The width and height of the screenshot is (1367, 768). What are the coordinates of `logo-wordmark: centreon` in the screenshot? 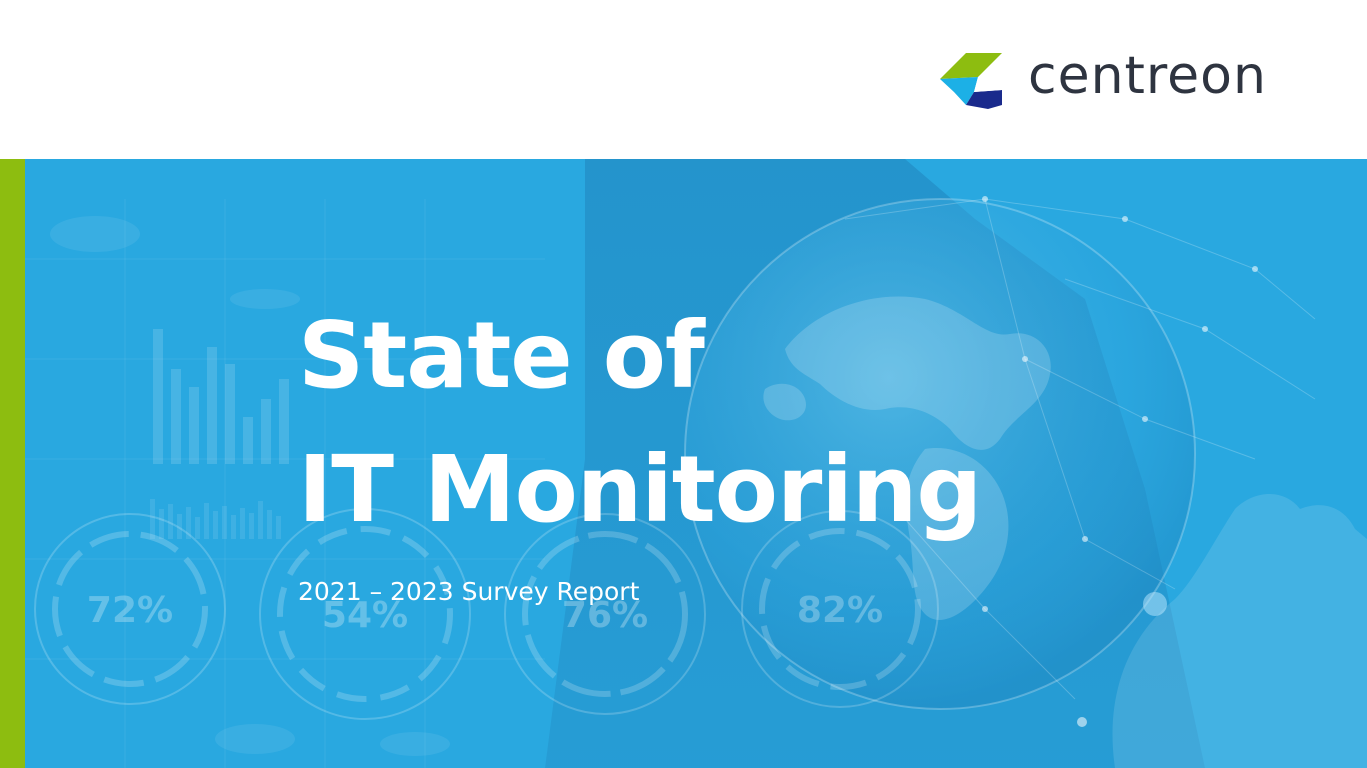 It's located at (1147, 76).